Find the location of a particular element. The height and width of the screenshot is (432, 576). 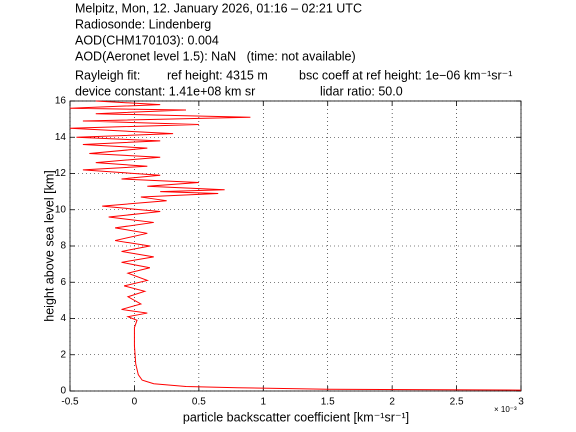

x-multiplier: × 10⁻³ is located at coordinates (505, 409).